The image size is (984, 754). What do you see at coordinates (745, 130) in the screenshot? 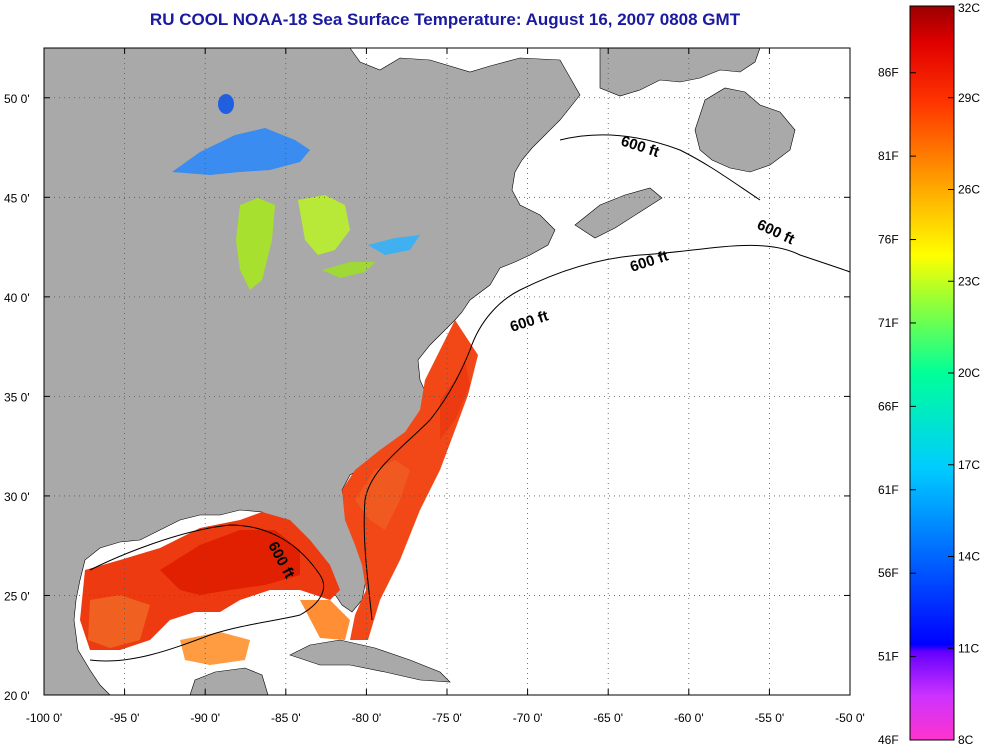
I see `newfoundland-land` at bounding box center [745, 130].